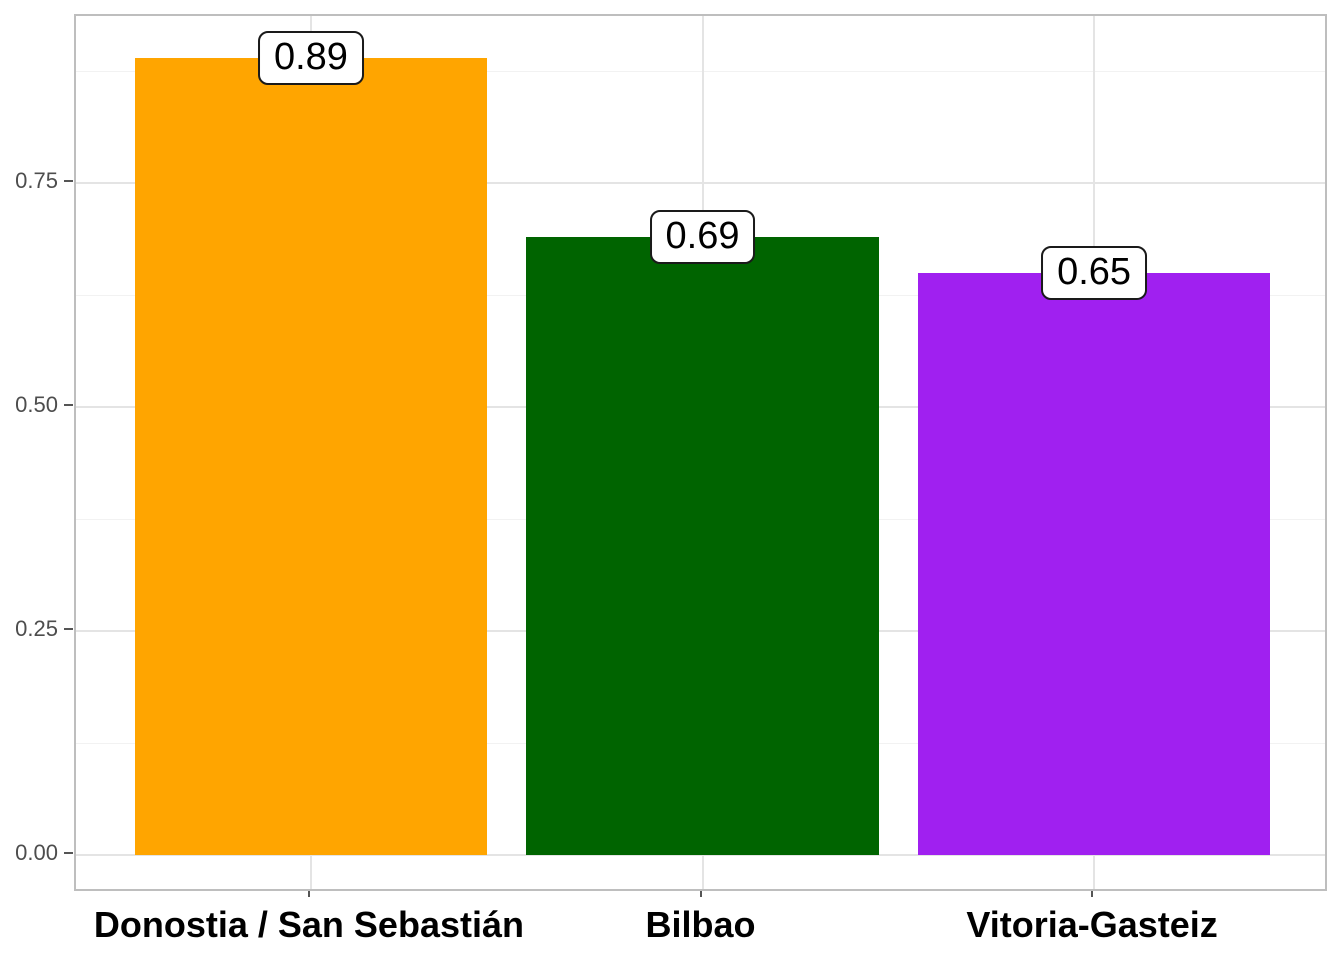 The image size is (1344, 960). I want to click on bar-value-label-0: 0.89, so click(310, 57).